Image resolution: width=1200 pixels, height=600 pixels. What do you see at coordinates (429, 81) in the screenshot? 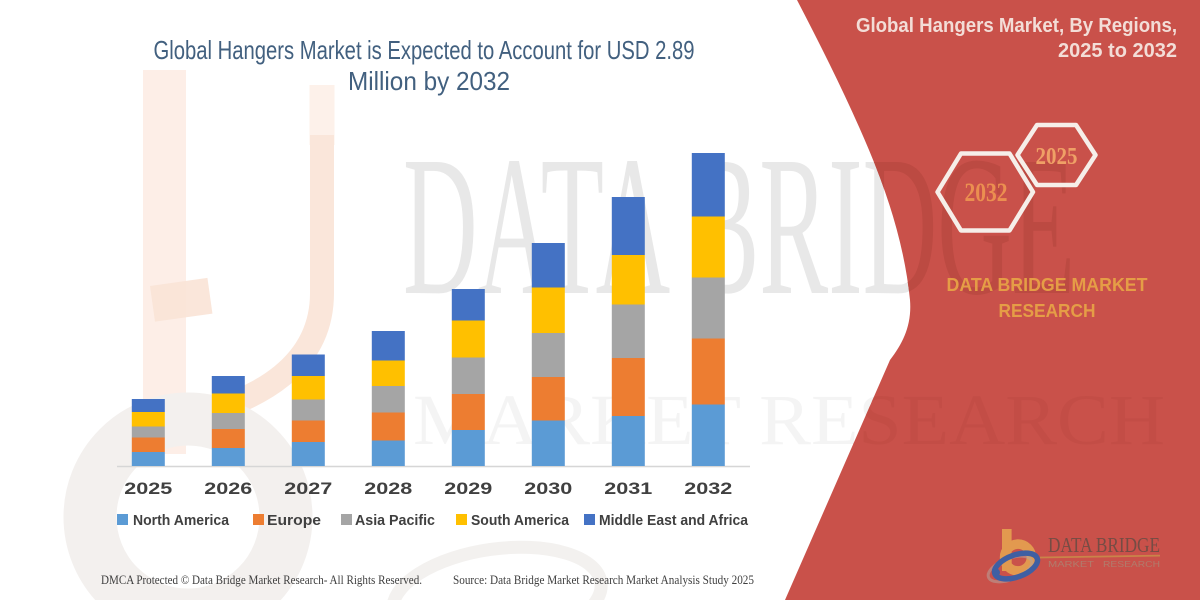
I see `svg-text: Million by 2032` at bounding box center [429, 81].